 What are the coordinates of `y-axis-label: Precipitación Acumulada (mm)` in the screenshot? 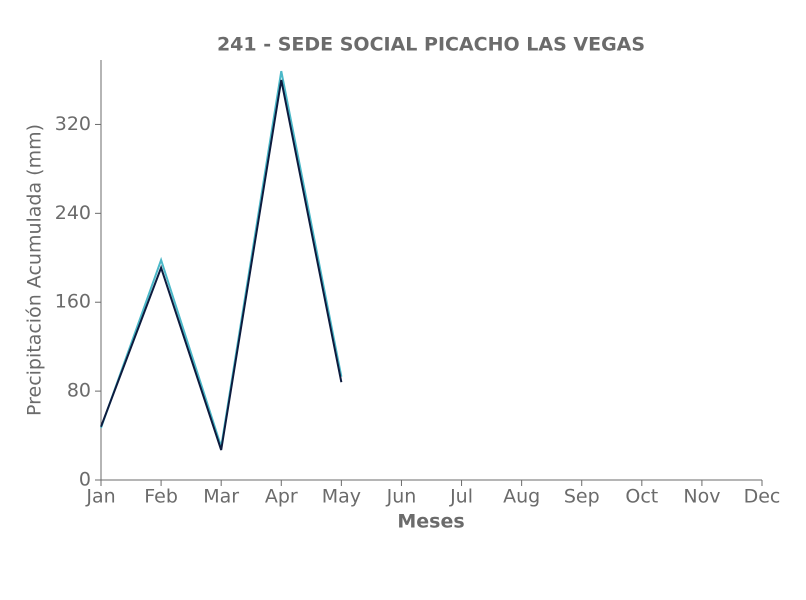 It's located at (35, 270).